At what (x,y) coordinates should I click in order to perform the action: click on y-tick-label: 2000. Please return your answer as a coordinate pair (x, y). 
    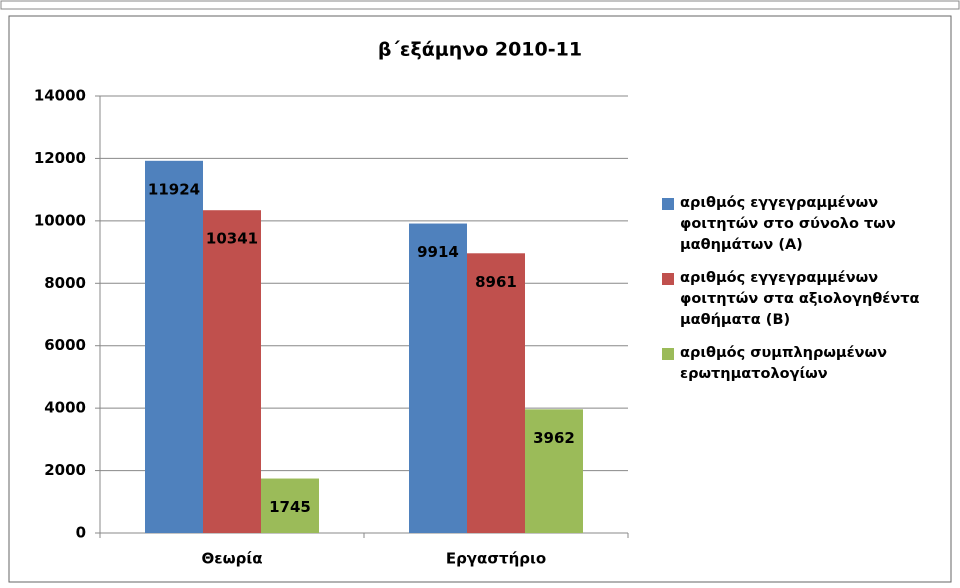
    Looking at the image, I should click on (65, 470).